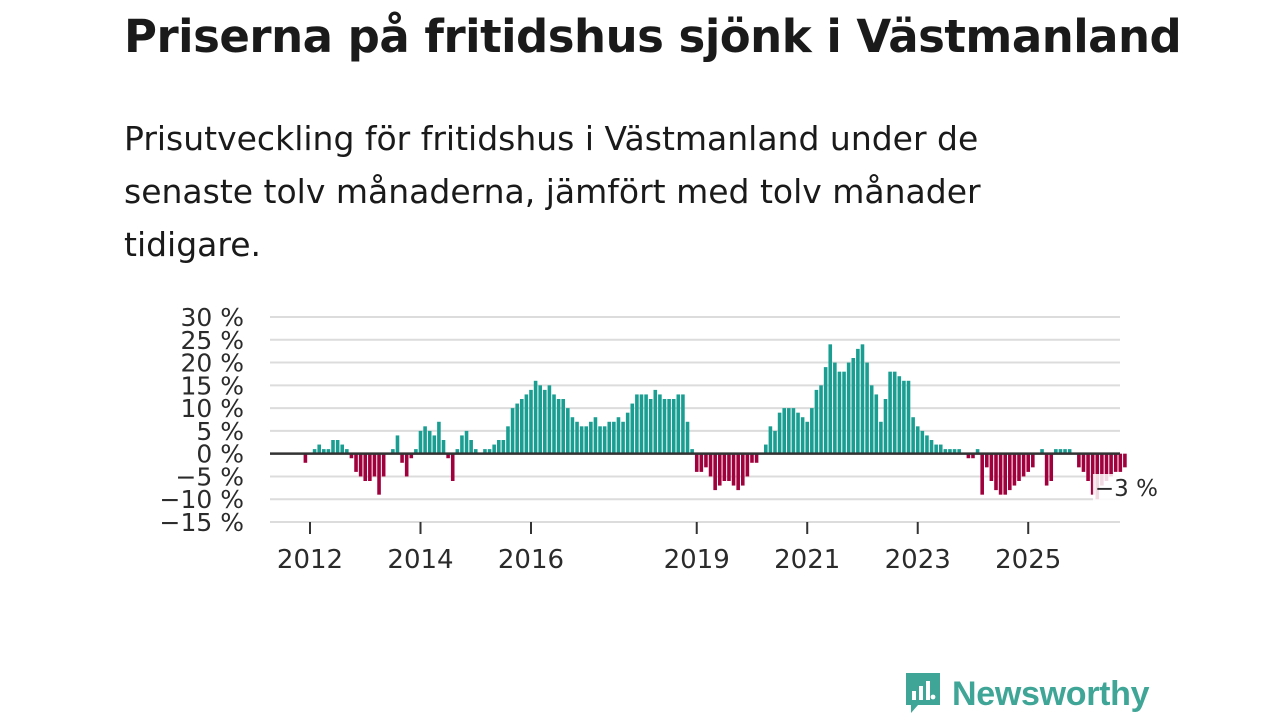  I want to click on y-tick-label: −10 %, so click(202, 499).